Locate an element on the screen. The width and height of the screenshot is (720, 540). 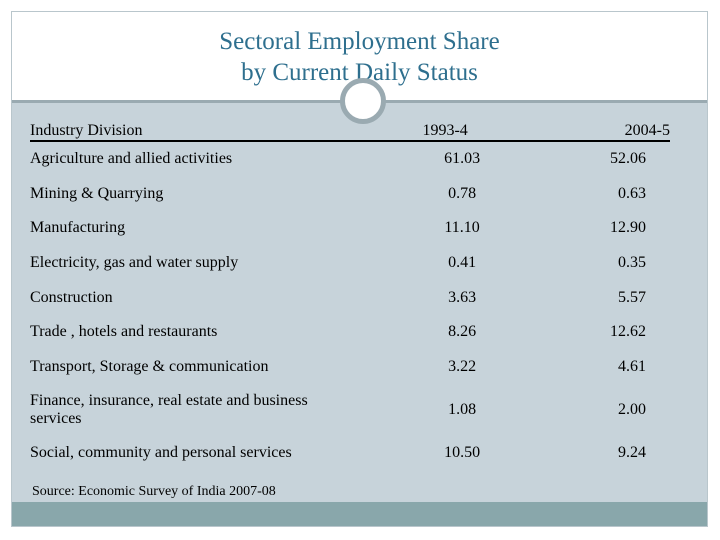
table-row: Manufacturing 11.10 12.90 is located at coordinates (350, 228).